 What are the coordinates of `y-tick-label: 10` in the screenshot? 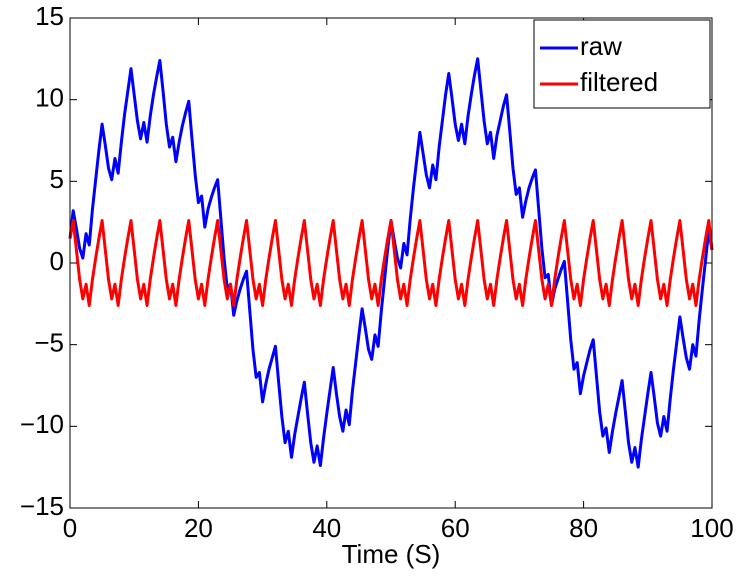 It's located at (49, 98).